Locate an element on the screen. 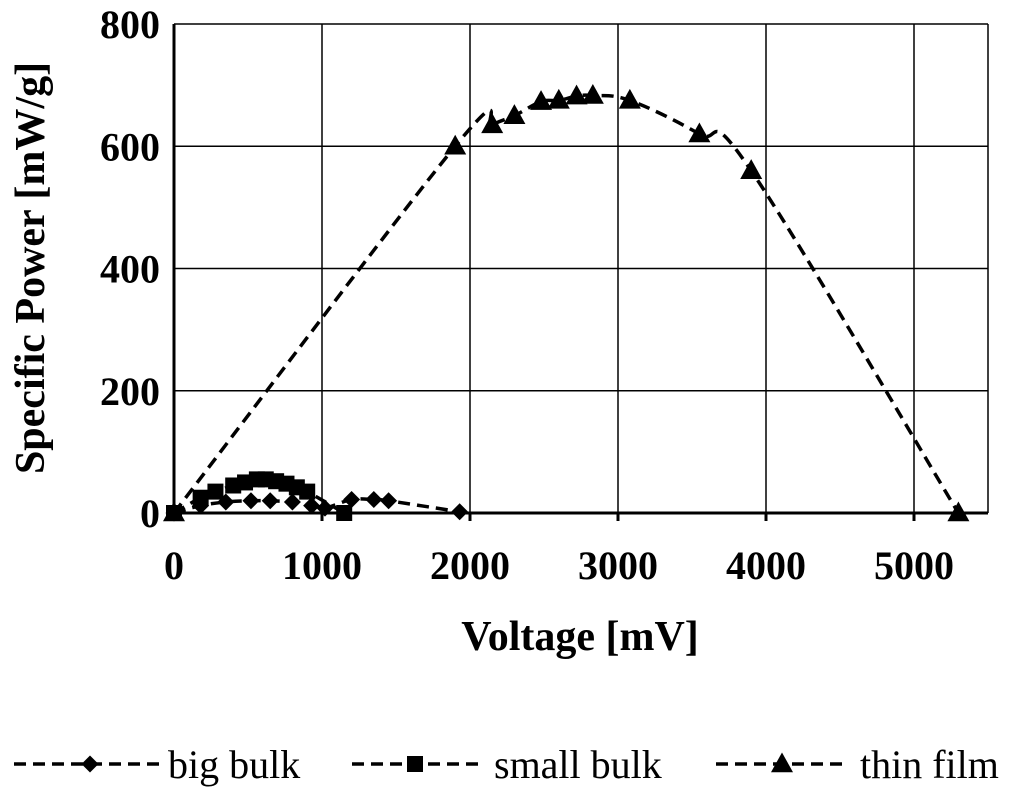 The image size is (1024, 796). y-axis-title: Specific Power [mW/g] is located at coordinates (31, 268).